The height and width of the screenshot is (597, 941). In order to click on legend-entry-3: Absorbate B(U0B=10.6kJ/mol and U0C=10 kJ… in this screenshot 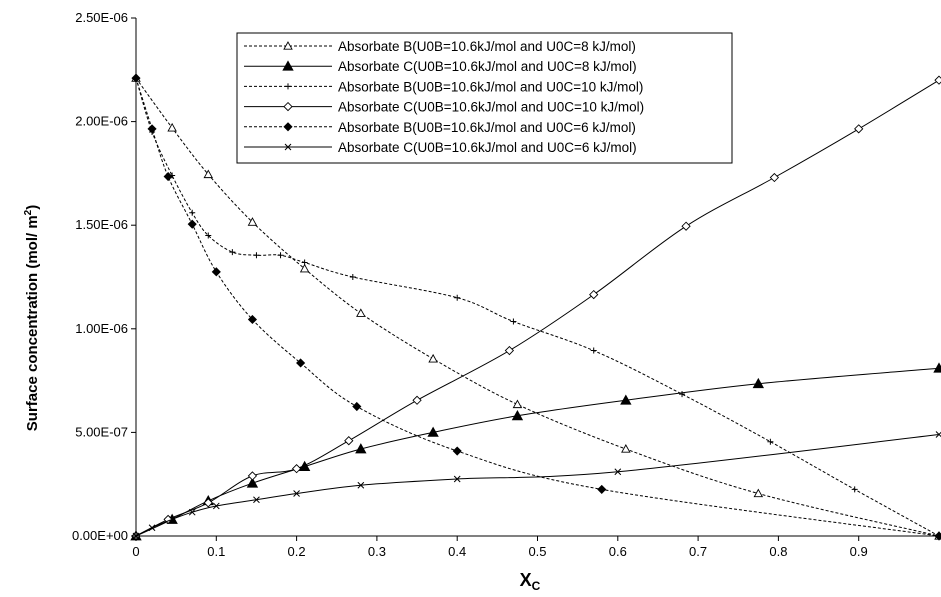, I will do `click(443, 86)`.